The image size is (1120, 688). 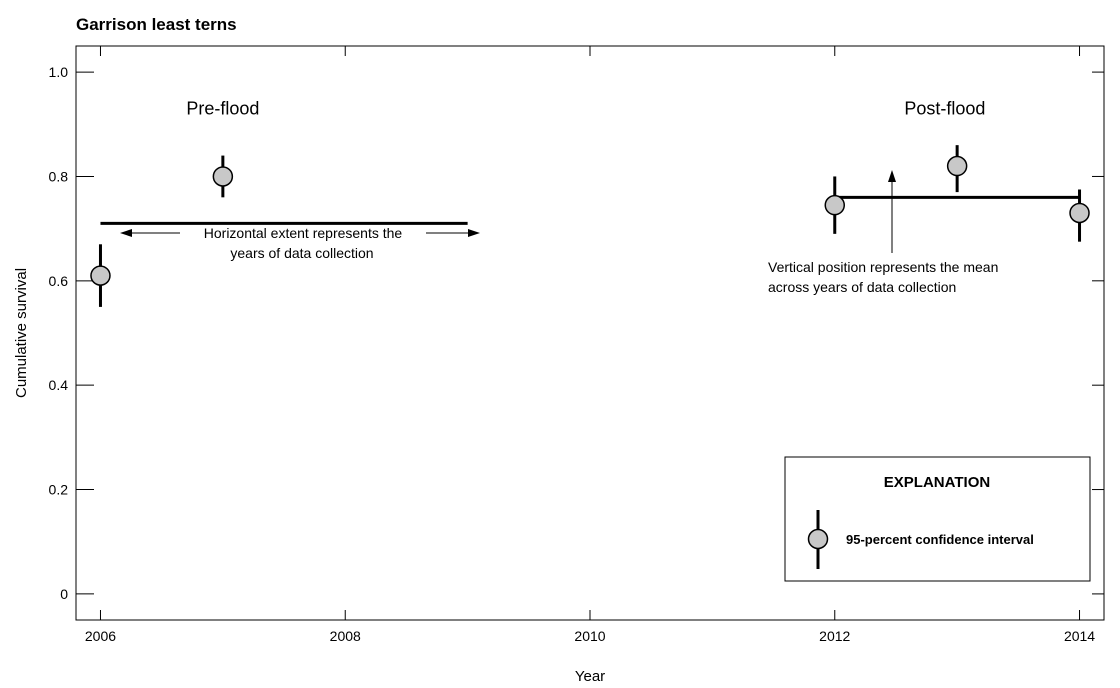 What do you see at coordinates (474, 233) in the screenshot?
I see `annotation-arrowhead-right` at bounding box center [474, 233].